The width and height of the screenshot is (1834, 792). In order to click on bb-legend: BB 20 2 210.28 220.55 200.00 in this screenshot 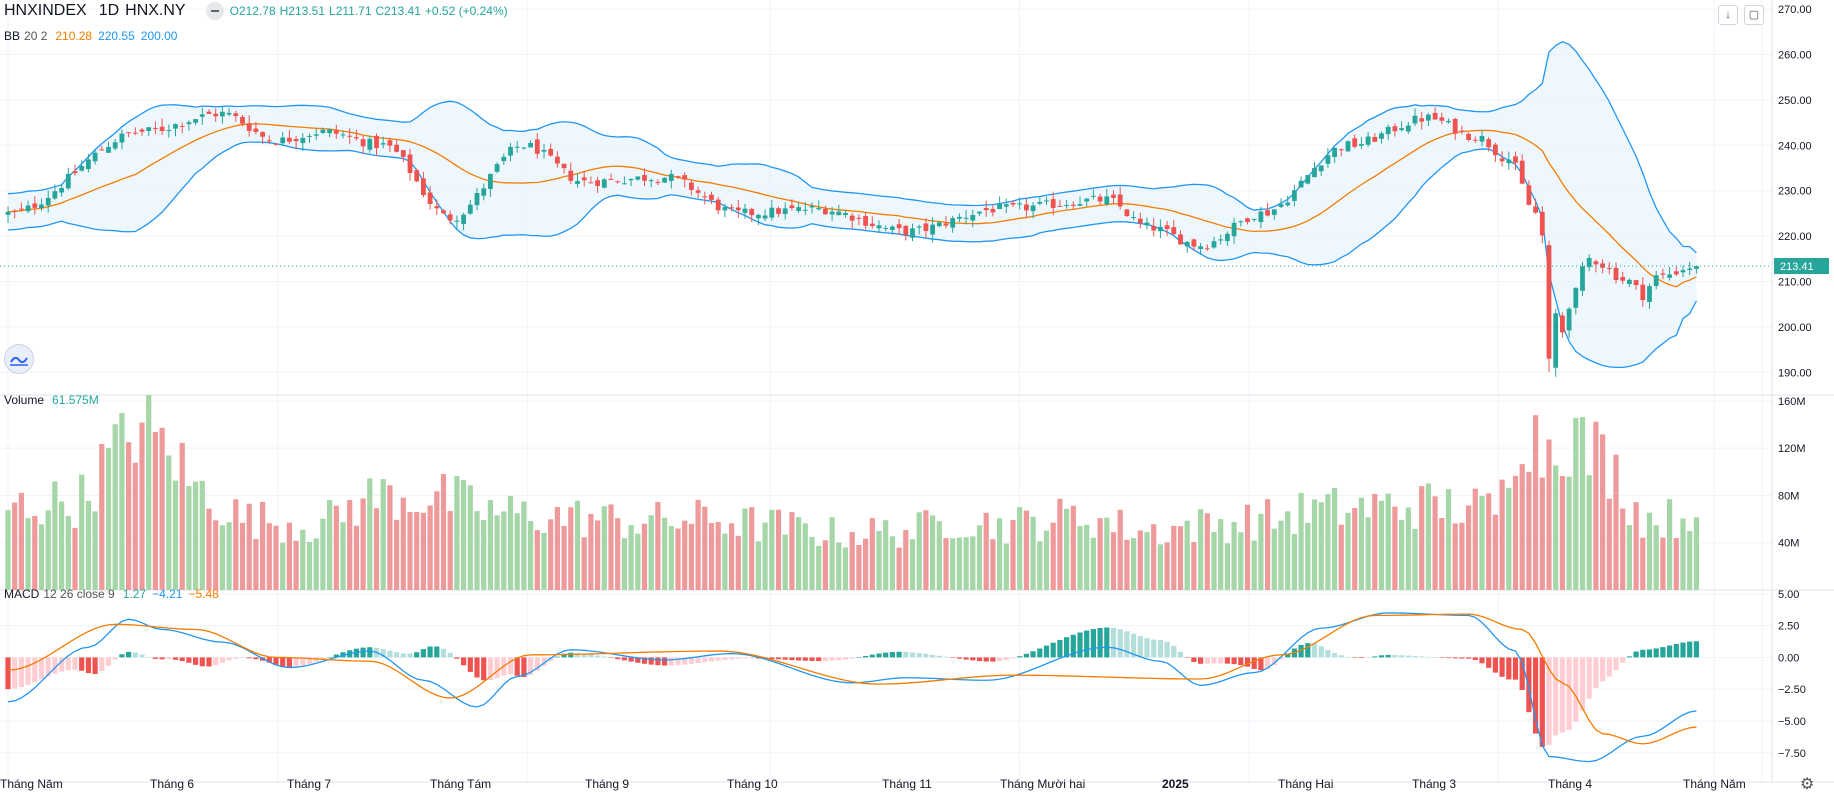, I will do `click(93, 36)`.